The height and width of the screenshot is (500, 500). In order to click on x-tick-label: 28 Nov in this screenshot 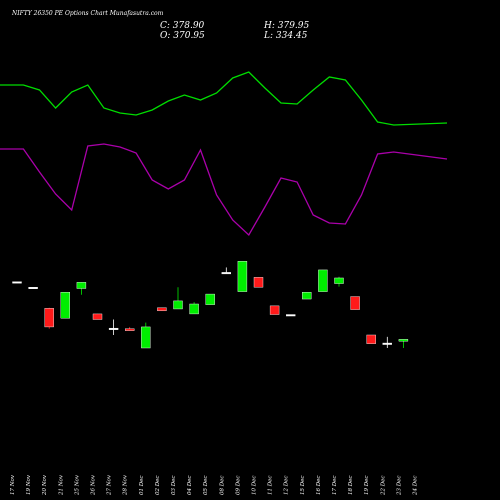, I will do `click(126, 485)`.